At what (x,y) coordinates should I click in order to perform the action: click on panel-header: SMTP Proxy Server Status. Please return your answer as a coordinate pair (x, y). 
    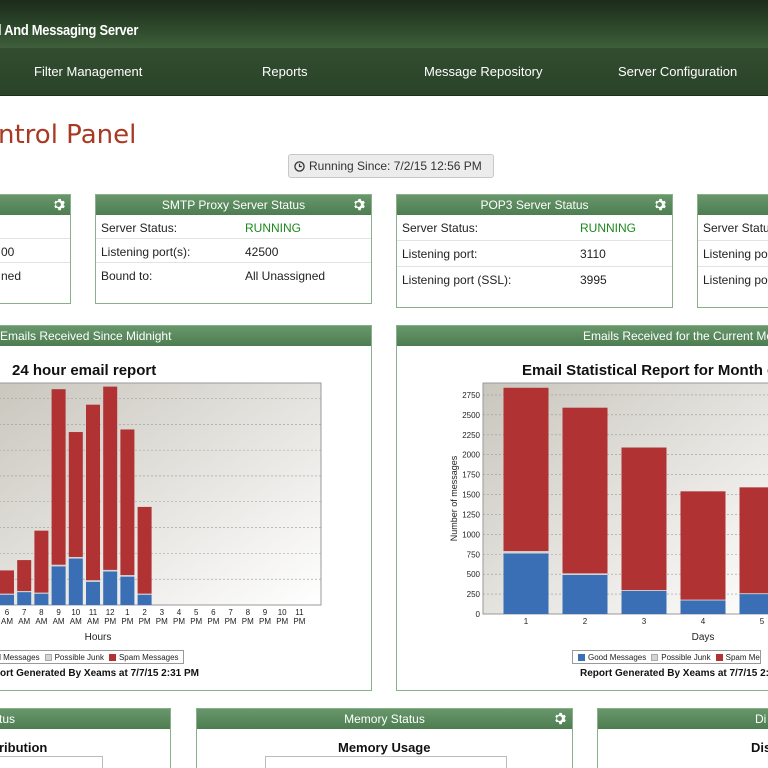
    Looking at the image, I should click on (233, 205).